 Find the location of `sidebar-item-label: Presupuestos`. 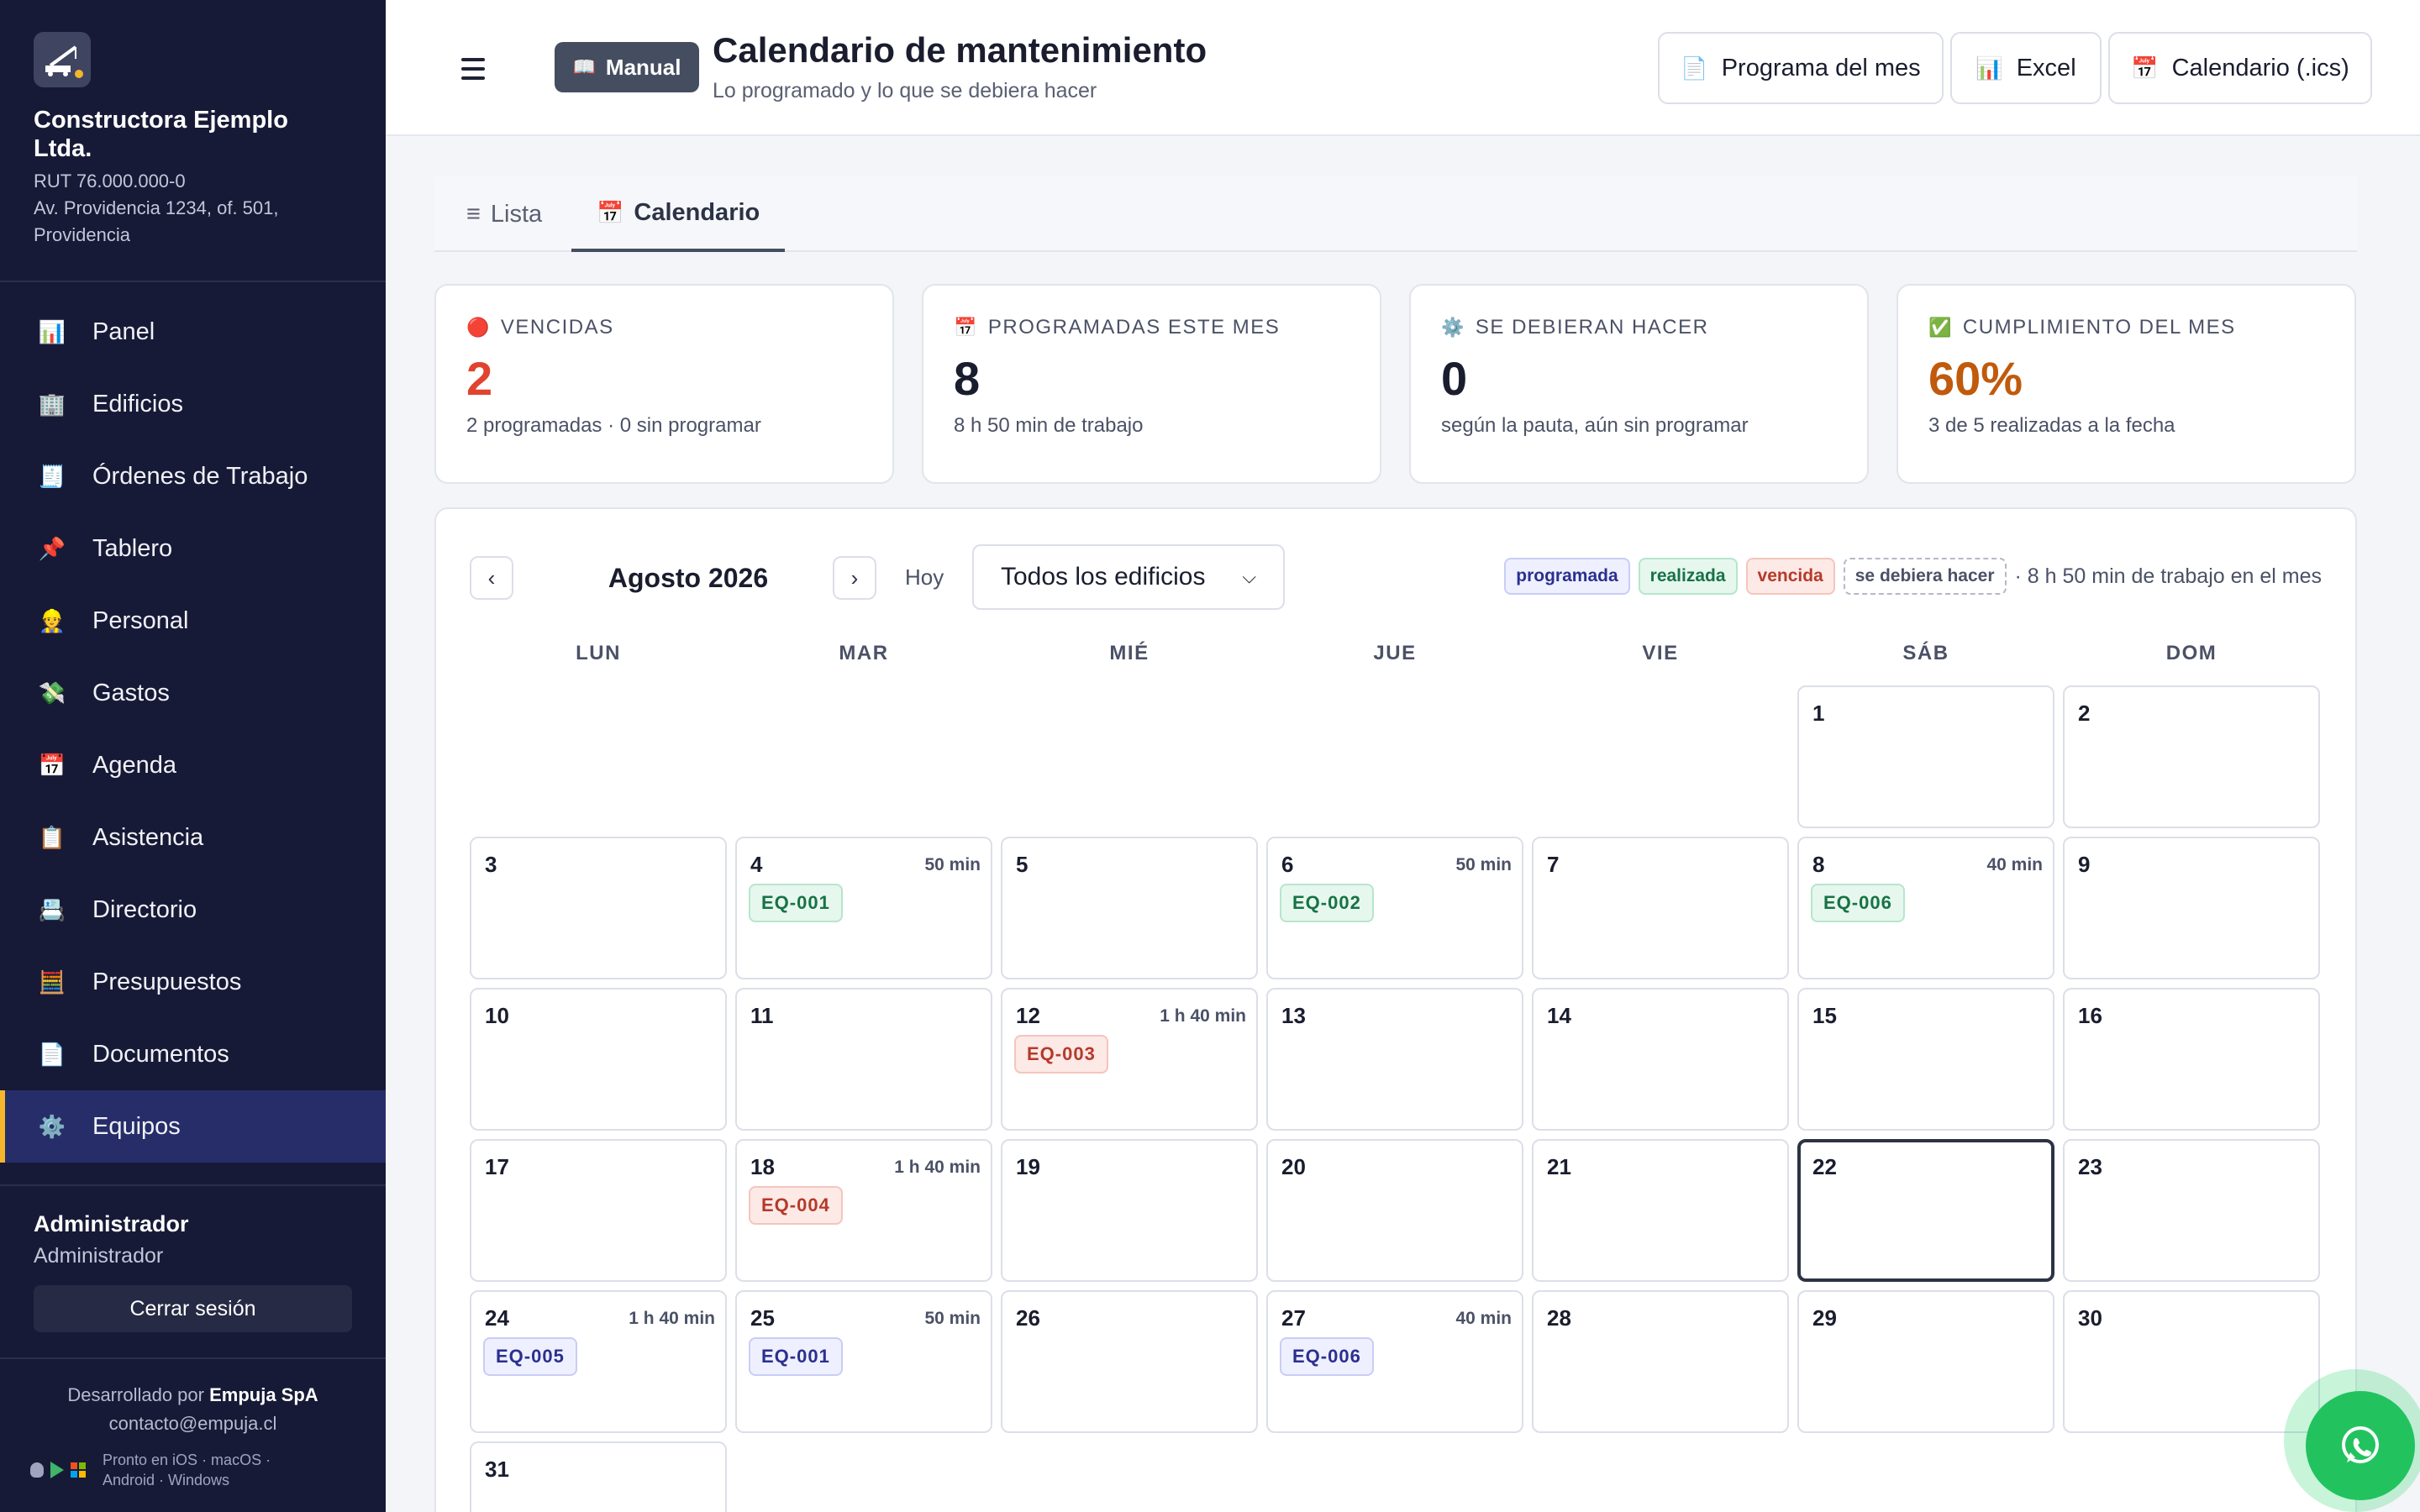

sidebar-item-label: Presupuestos is located at coordinates (167, 981).